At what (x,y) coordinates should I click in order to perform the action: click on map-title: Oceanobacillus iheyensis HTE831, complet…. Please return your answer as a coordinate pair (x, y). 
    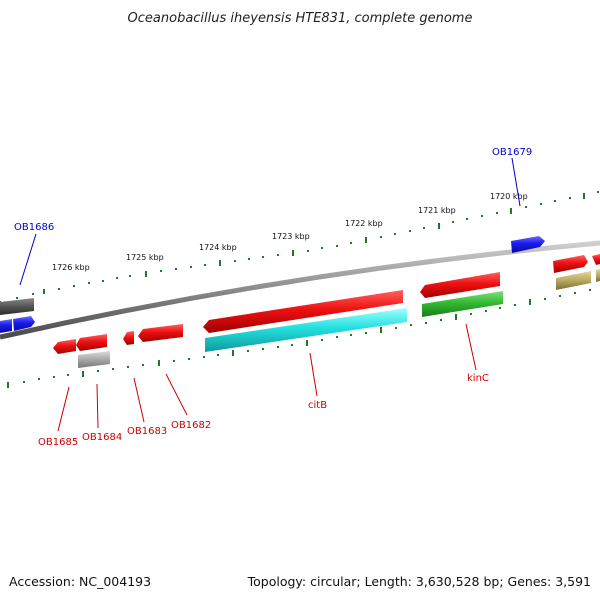
    Looking at the image, I should click on (300, 18).